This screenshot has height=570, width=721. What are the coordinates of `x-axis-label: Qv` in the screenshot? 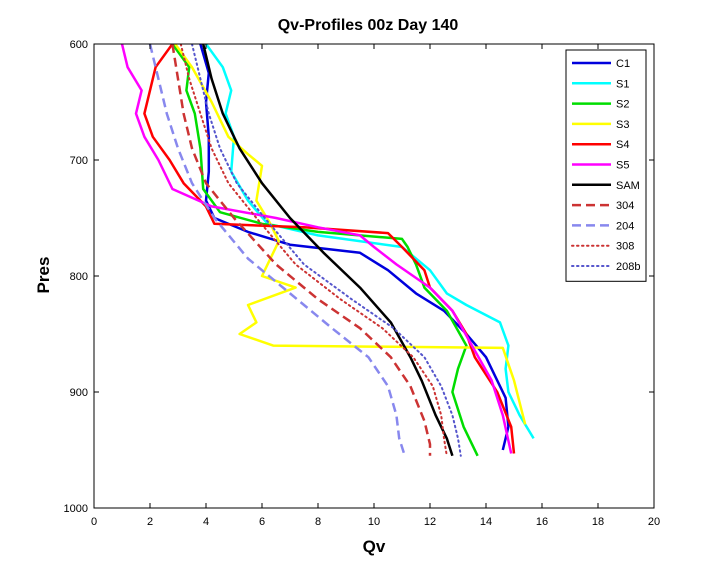 It's located at (374, 546).